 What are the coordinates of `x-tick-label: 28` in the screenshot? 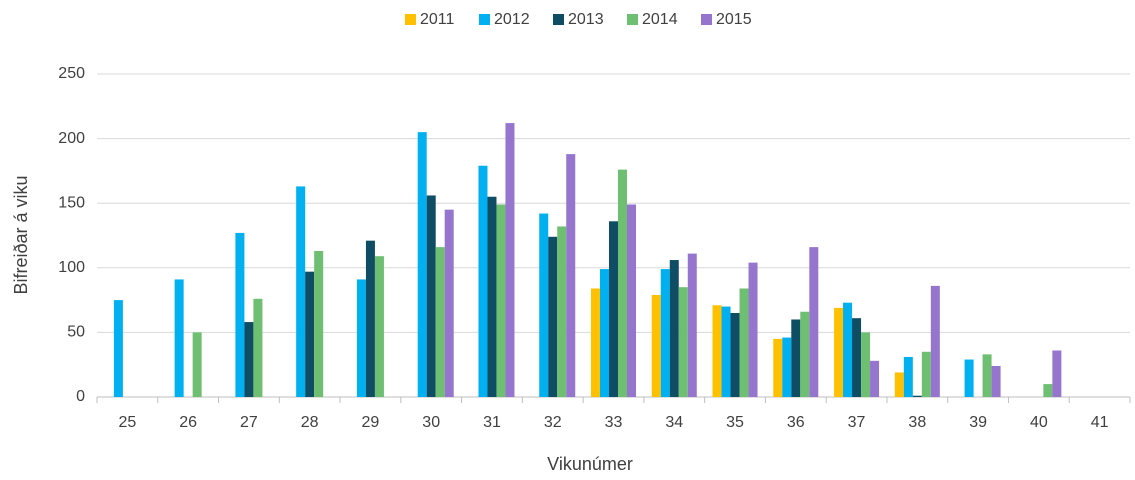 It's located at (310, 422).